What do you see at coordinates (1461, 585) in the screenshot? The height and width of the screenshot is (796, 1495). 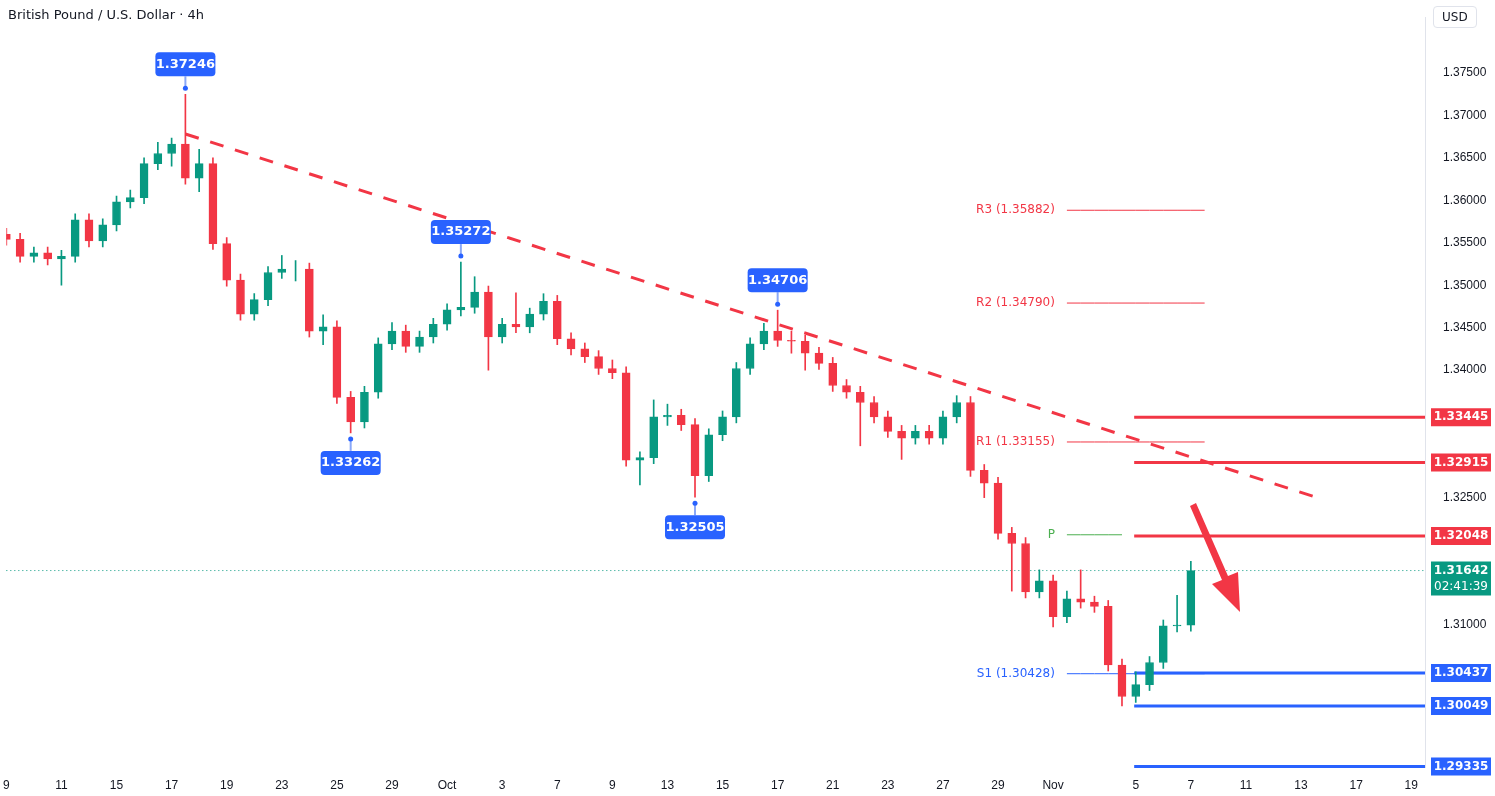 I see `text: 02:41:39` at bounding box center [1461, 585].